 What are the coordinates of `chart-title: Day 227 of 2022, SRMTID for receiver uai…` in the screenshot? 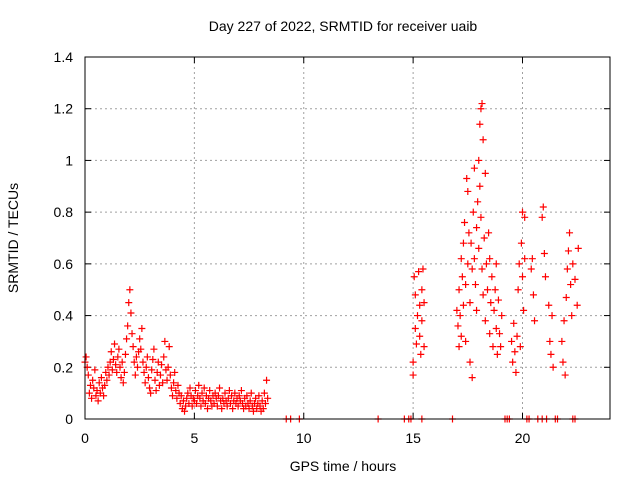 It's located at (343, 26).